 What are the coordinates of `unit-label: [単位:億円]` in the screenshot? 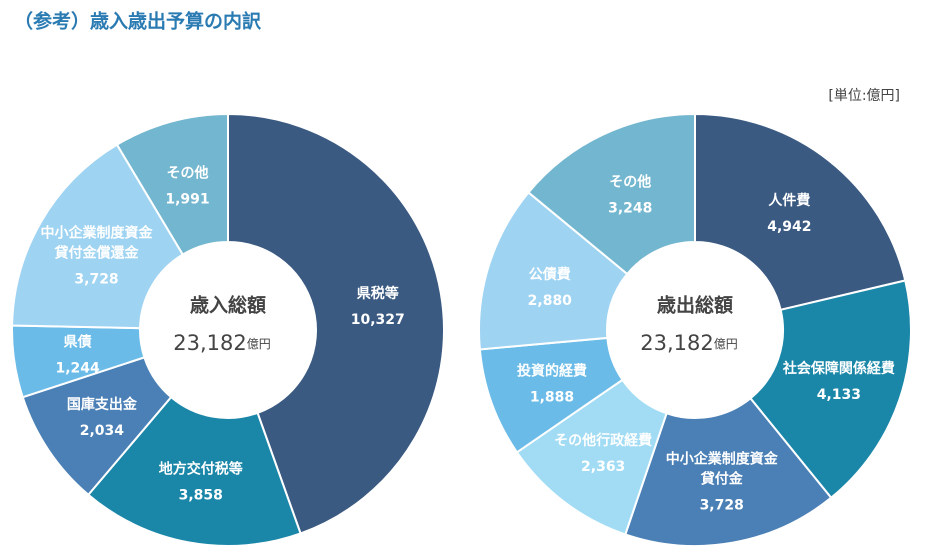 It's located at (864, 96).